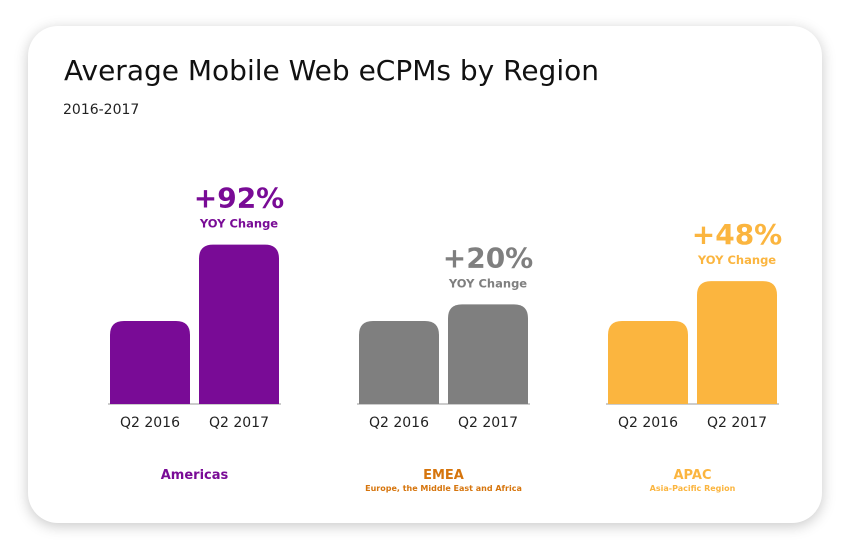 The height and width of the screenshot is (550, 850). I want to click on region-description-emea: Europe, the Middle East and Africa, so click(443, 488).